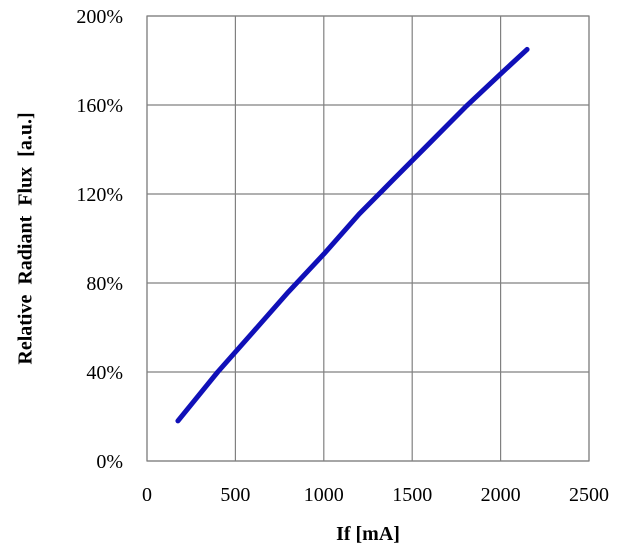  What do you see at coordinates (99, 239) in the screenshot?
I see `y-axis-ticks: 0% 40% 80% 120% 160% 200%` at bounding box center [99, 239].